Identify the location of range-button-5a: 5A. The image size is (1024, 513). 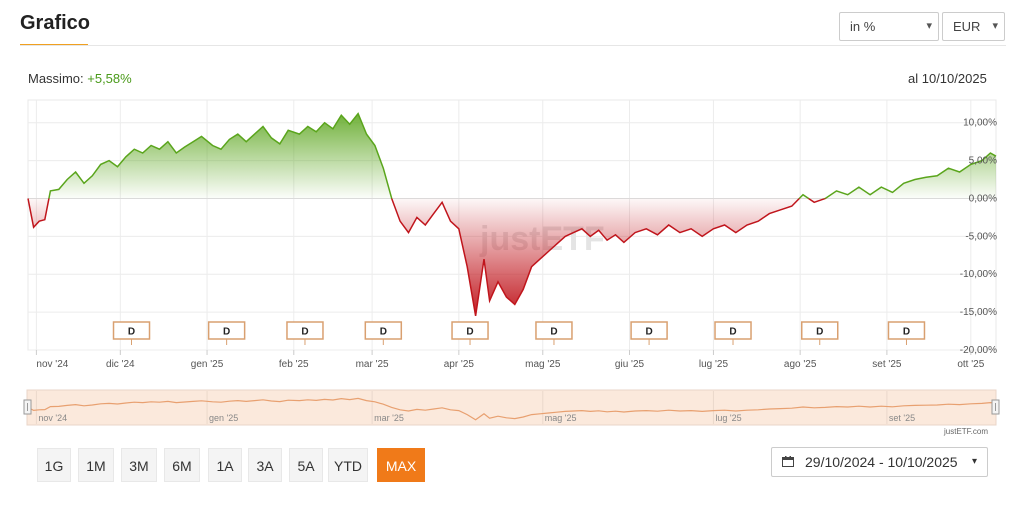
(306, 465).